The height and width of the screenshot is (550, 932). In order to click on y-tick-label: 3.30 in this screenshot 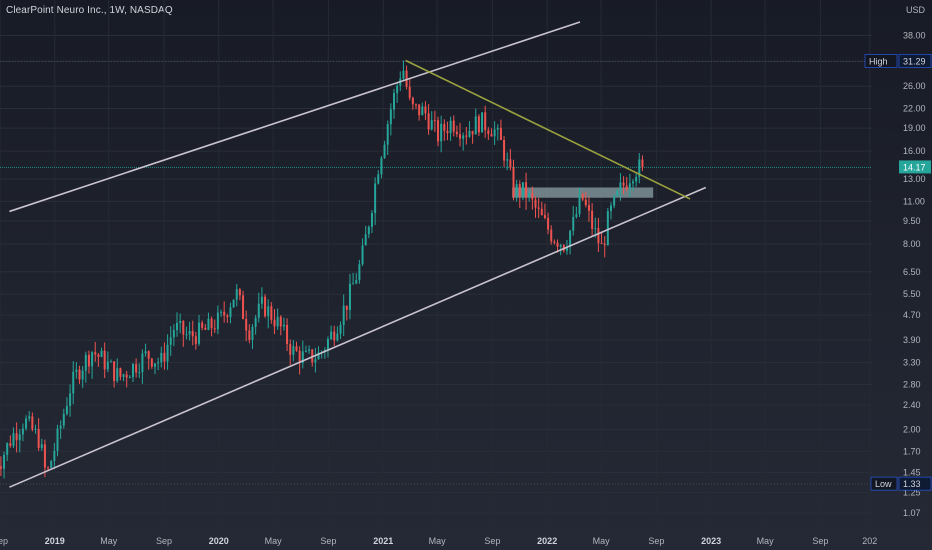, I will do `click(912, 362)`.